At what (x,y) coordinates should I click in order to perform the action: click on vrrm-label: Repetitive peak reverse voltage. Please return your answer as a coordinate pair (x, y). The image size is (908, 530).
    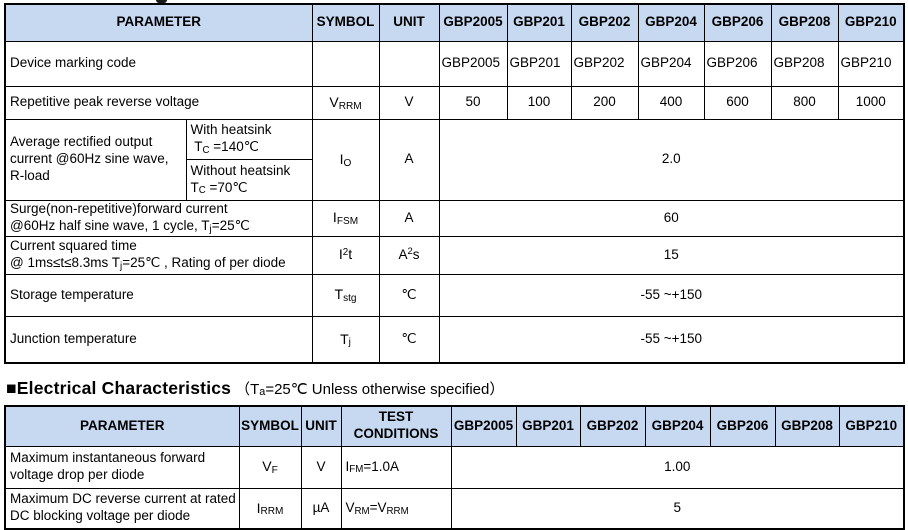
    Looking at the image, I should click on (158, 102).